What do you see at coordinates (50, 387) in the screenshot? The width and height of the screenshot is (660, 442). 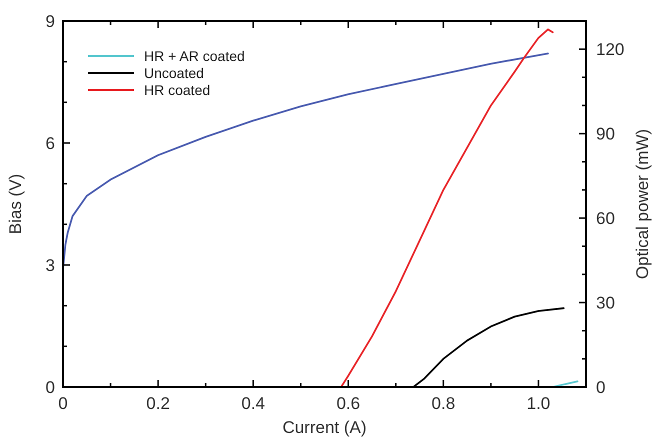 I see `y-tick-label: 0` at bounding box center [50, 387].